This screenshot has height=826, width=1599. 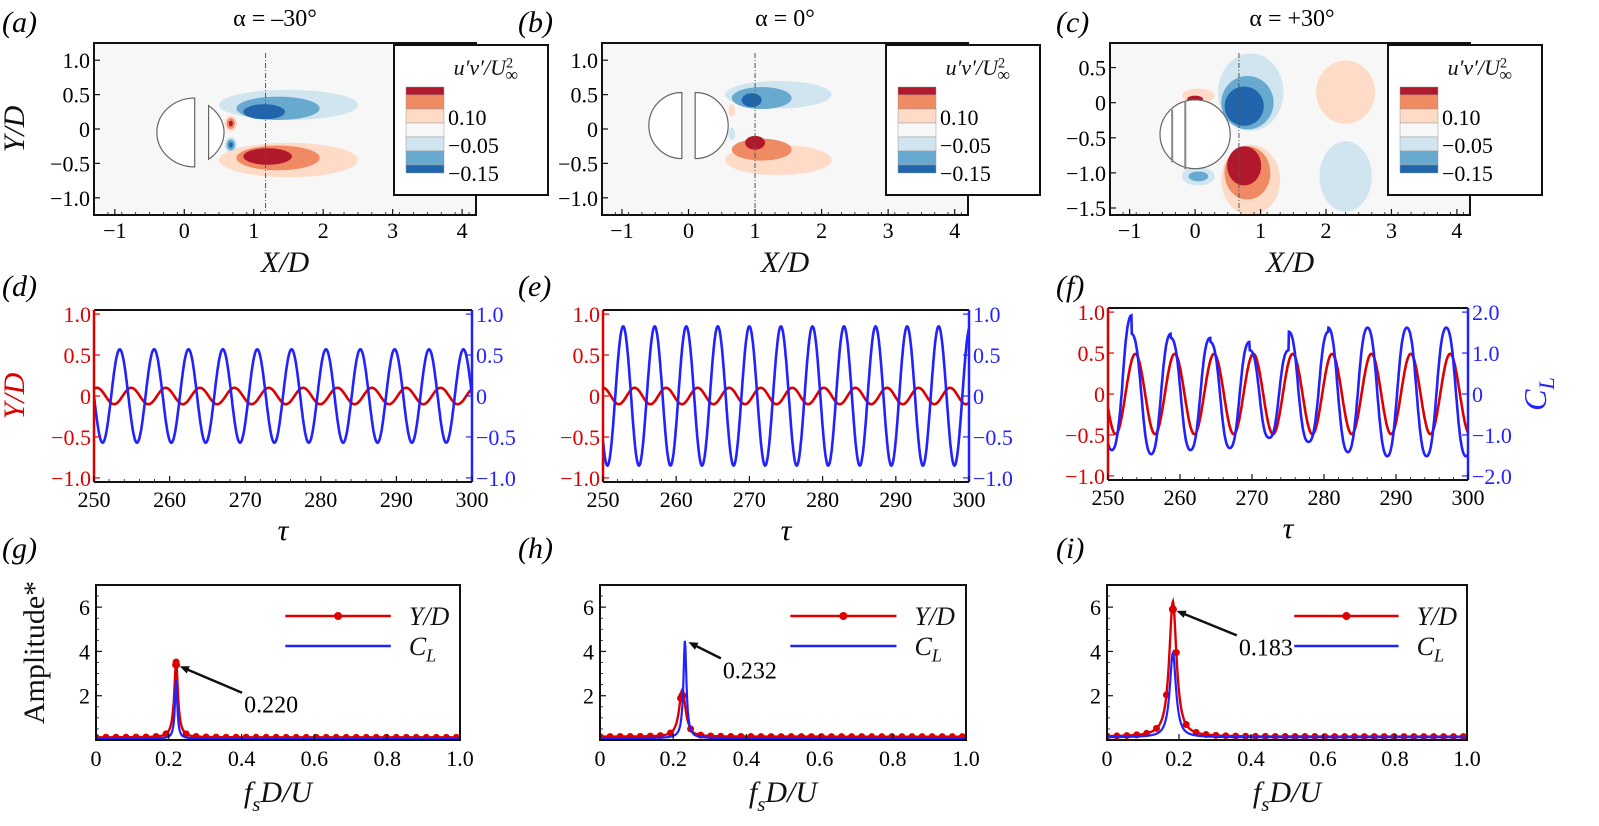 I want to click on body-geometry, so click(x=688, y=125).